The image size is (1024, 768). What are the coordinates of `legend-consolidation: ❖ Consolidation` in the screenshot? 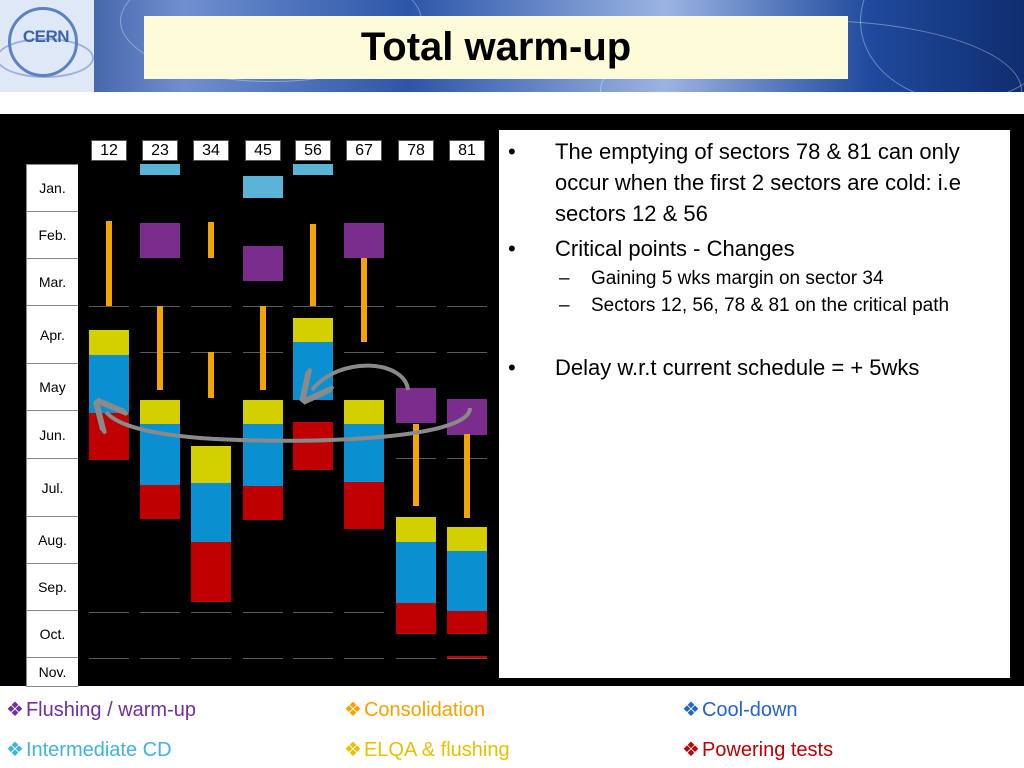 It's located at (414, 709).